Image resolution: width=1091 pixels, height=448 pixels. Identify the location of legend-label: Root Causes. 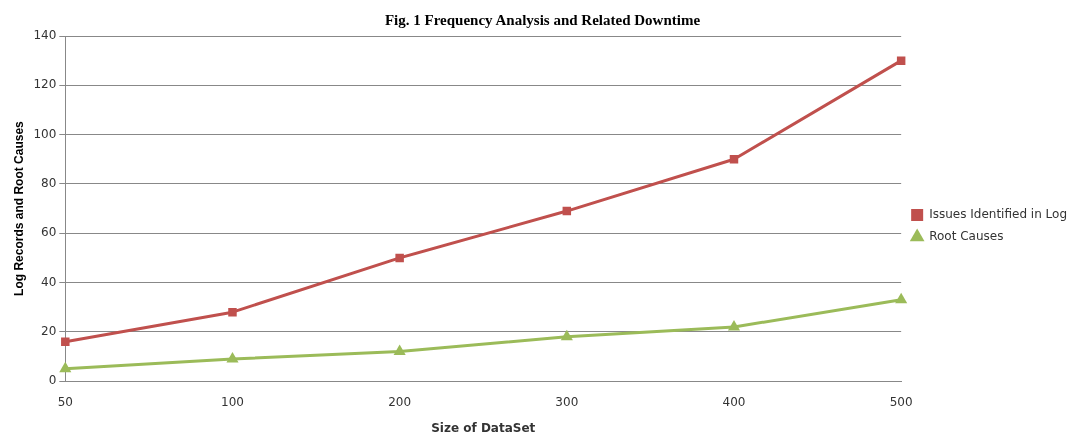
(966, 236).